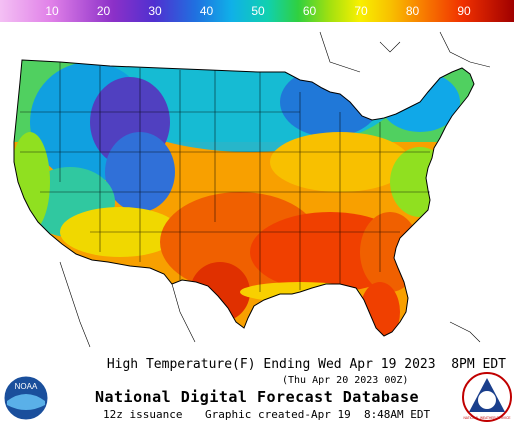  What do you see at coordinates (487, 397) in the screenshot?
I see `nws-logo-icon: NATIONAL WEATHER SERVICE` at bounding box center [487, 397].